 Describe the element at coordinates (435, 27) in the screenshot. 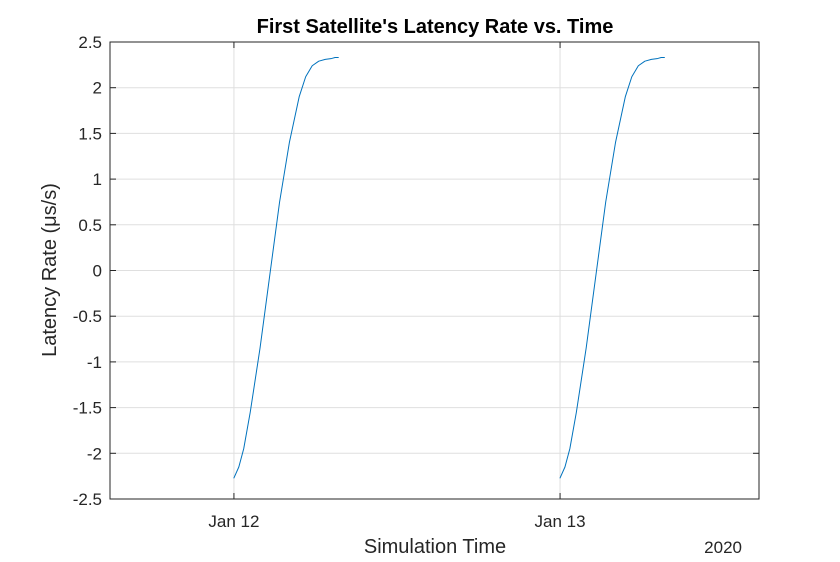

I see `chart-title: First Satellite's Latency Rate vs. Time` at that location.